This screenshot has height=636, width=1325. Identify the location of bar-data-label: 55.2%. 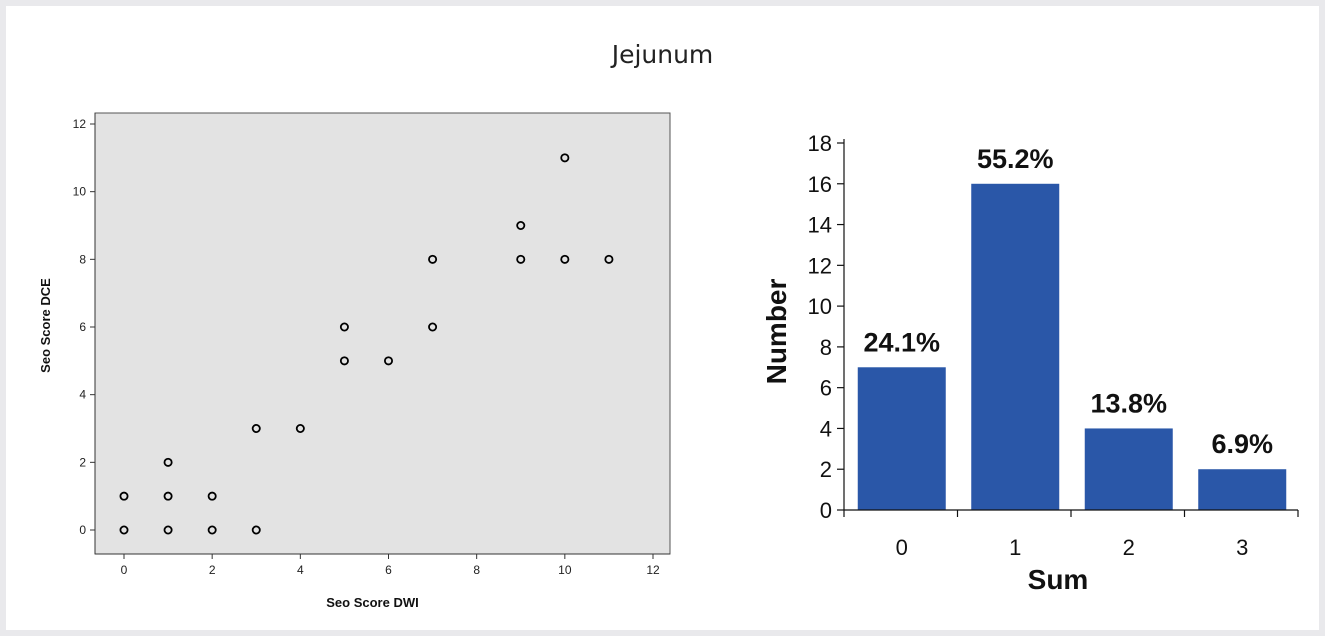
(1015, 159).